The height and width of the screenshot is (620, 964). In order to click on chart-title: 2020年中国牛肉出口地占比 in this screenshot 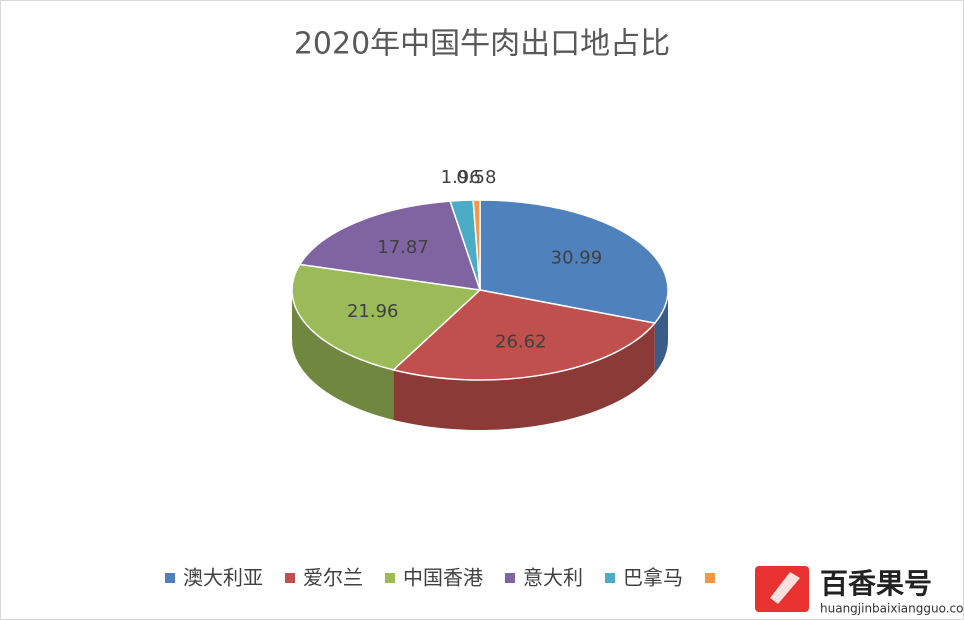, I will do `click(482, 44)`.